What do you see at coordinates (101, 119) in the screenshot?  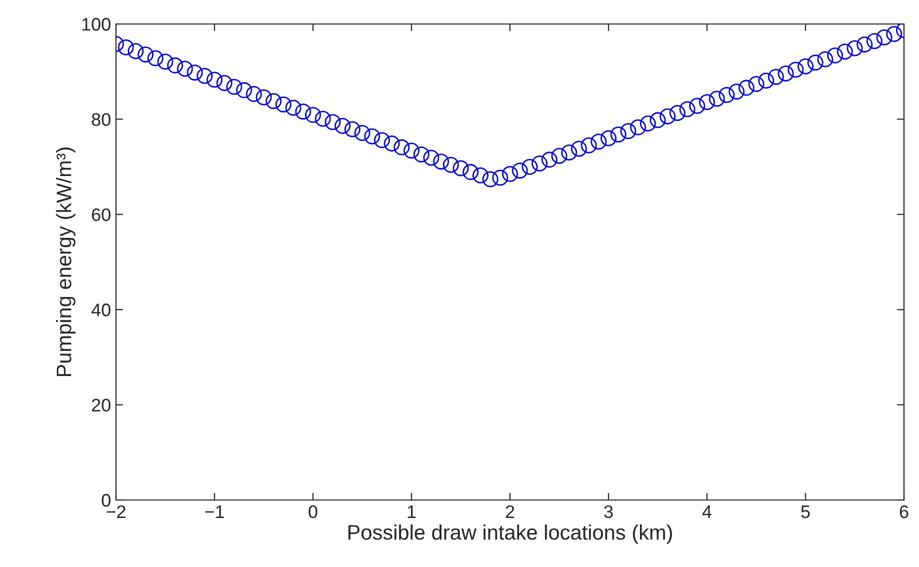 I see `y-tick-label: 80` at bounding box center [101, 119].